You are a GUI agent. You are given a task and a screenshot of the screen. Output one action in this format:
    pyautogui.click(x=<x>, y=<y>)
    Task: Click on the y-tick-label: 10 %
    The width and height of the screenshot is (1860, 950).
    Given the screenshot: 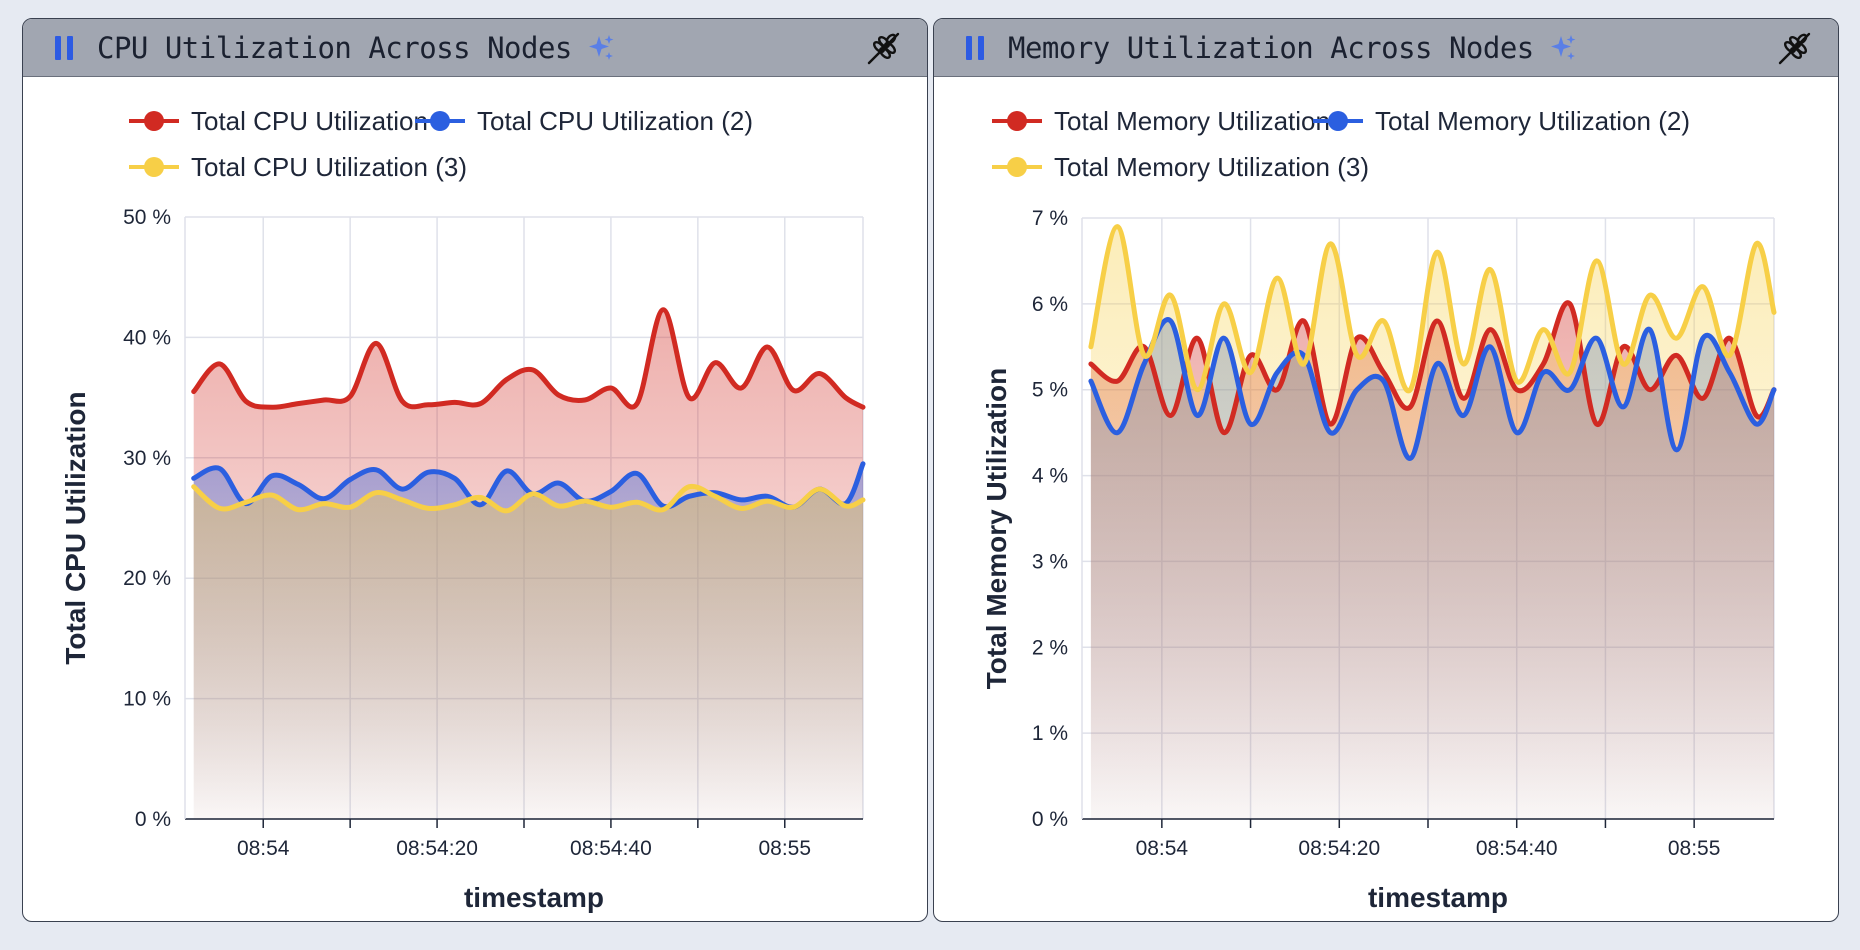 What is the action you would take?
    pyautogui.click(x=147, y=699)
    